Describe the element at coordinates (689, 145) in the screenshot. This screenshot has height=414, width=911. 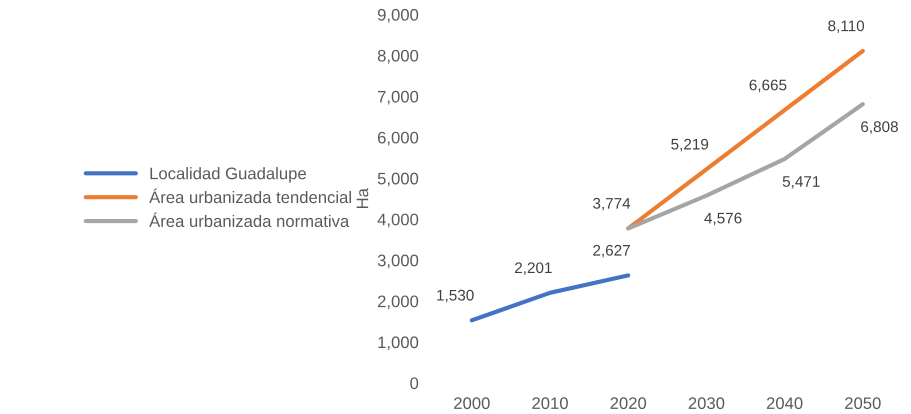
I see `data-label: 5,219` at that location.